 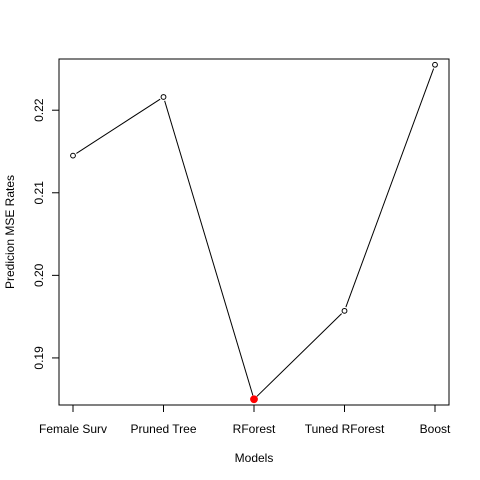 What do you see at coordinates (73, 429) in the screenshot?
I see `x-tick-label: Female Surv` at bounding box center [73, 429].